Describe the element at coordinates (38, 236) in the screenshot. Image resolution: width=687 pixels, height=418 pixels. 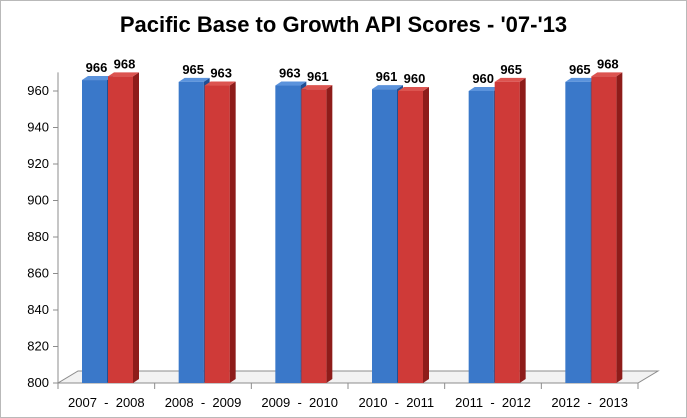
I see `y-tick-label: 880` at that location.